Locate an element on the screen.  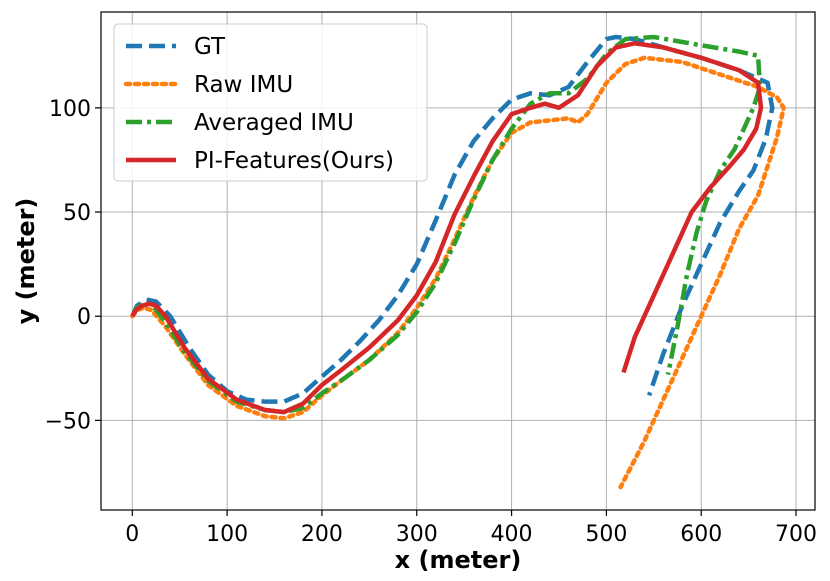
y-tick-label: −50 is located at coordinates (68, 421).